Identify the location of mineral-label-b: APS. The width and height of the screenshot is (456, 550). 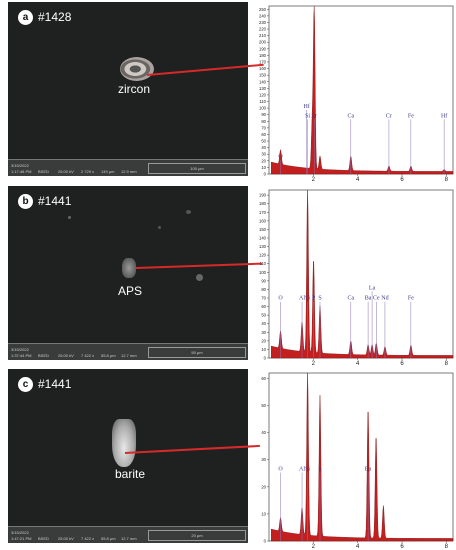
(130, 291).